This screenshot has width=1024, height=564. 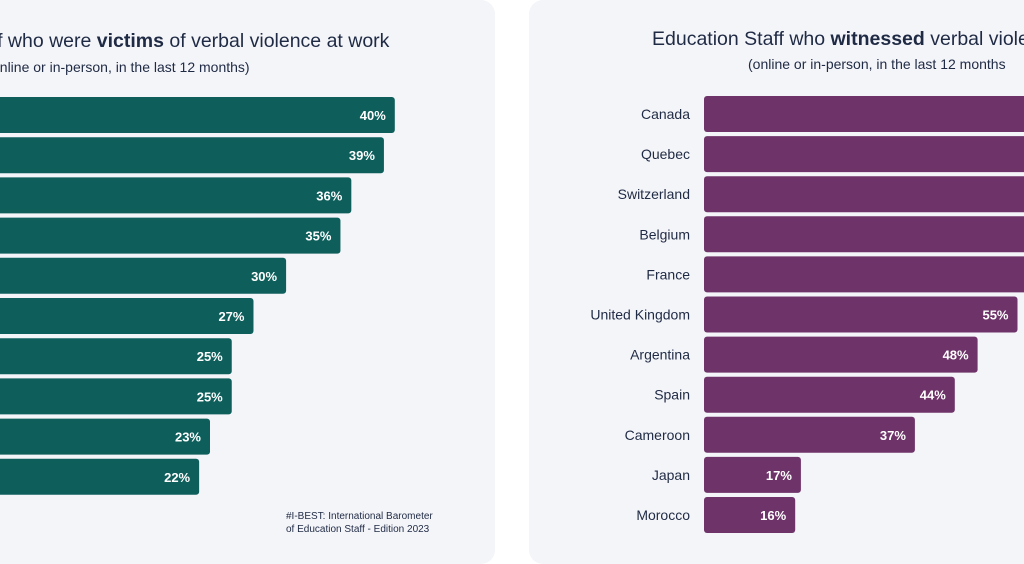 What do you see at coordinates (177, 477) in the screenshot?
I see `victims-bar-value-label: 22%` at bounding box center [177, 477].